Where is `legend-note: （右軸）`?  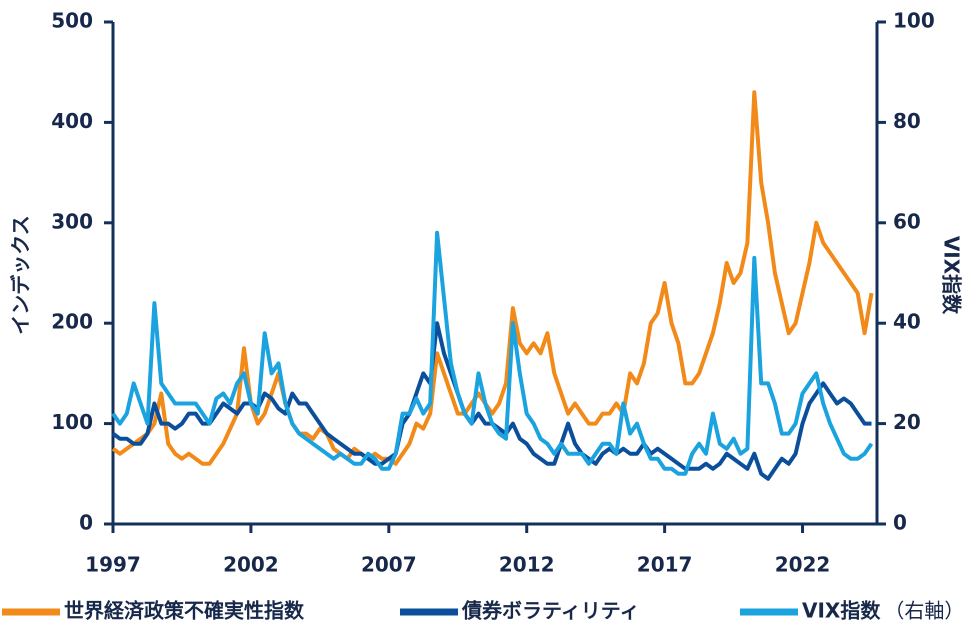 legend-note: （右軸） is located at coordinates (924, 611).